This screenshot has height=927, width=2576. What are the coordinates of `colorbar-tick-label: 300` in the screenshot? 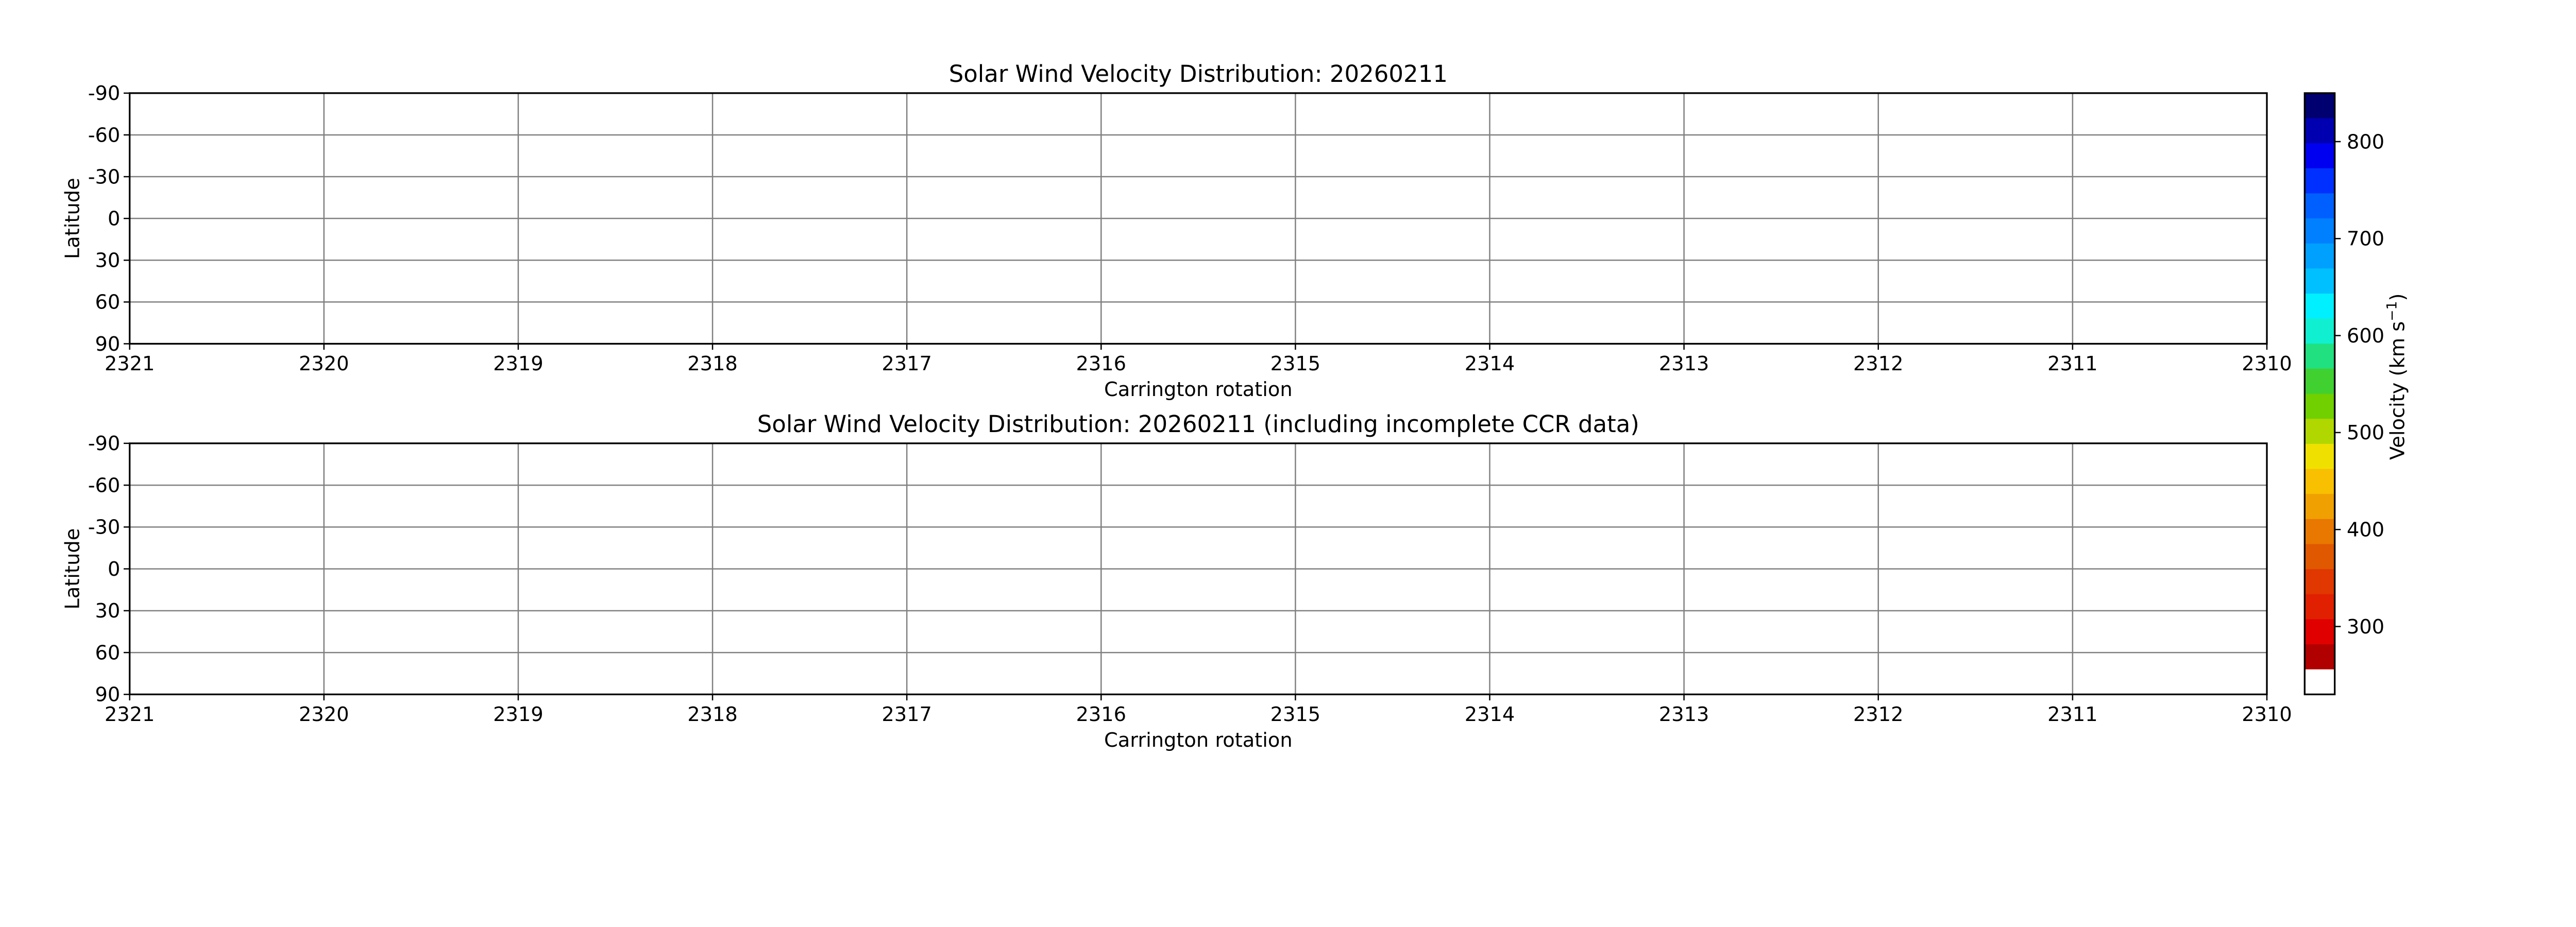 It's located at (2365, 627).